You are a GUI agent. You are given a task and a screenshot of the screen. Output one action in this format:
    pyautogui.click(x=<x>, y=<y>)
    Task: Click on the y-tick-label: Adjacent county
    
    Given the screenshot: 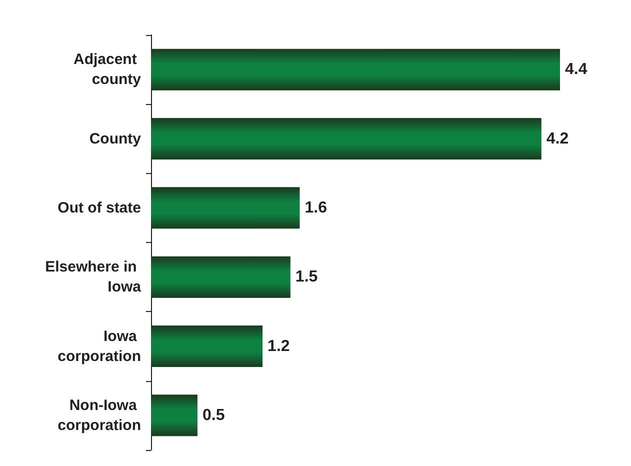 What is the action you would take?
    pyautogui.click(x=107, y=69)
    